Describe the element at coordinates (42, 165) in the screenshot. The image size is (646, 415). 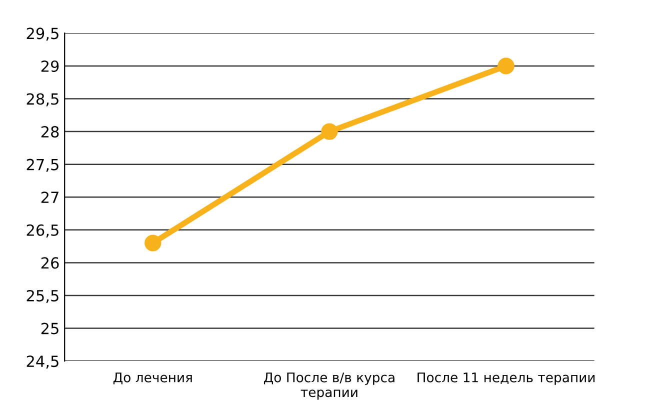
I see `y-tick-label: 27,5` at that location.